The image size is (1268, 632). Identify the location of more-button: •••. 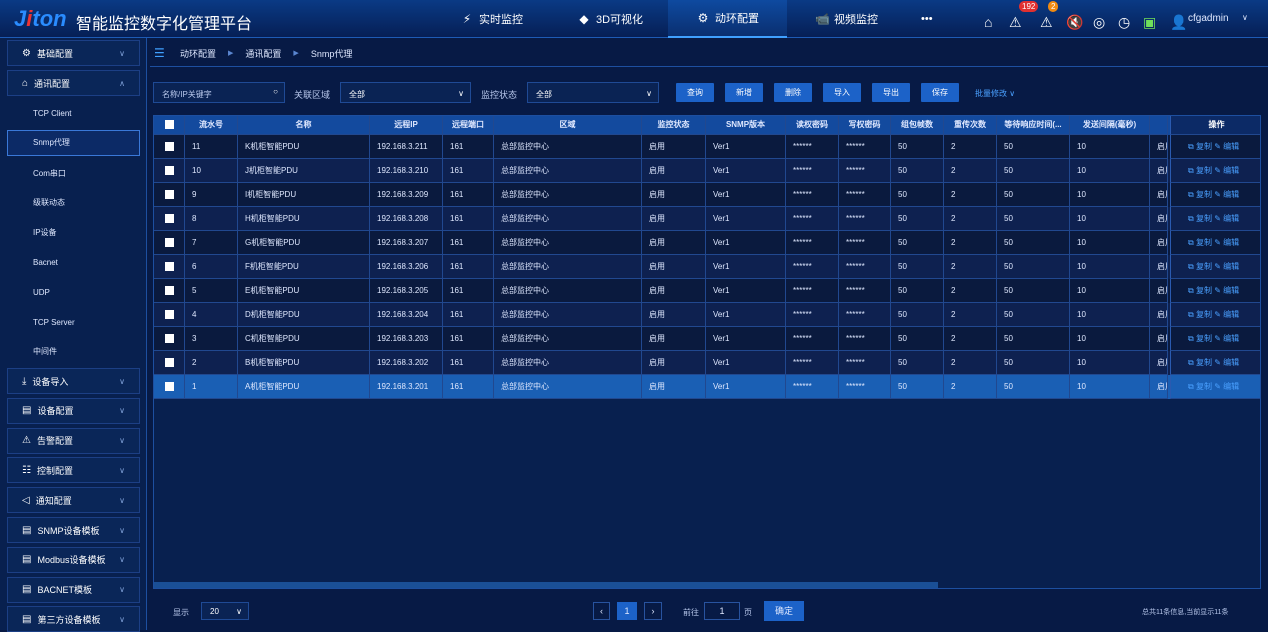
(927, 19).